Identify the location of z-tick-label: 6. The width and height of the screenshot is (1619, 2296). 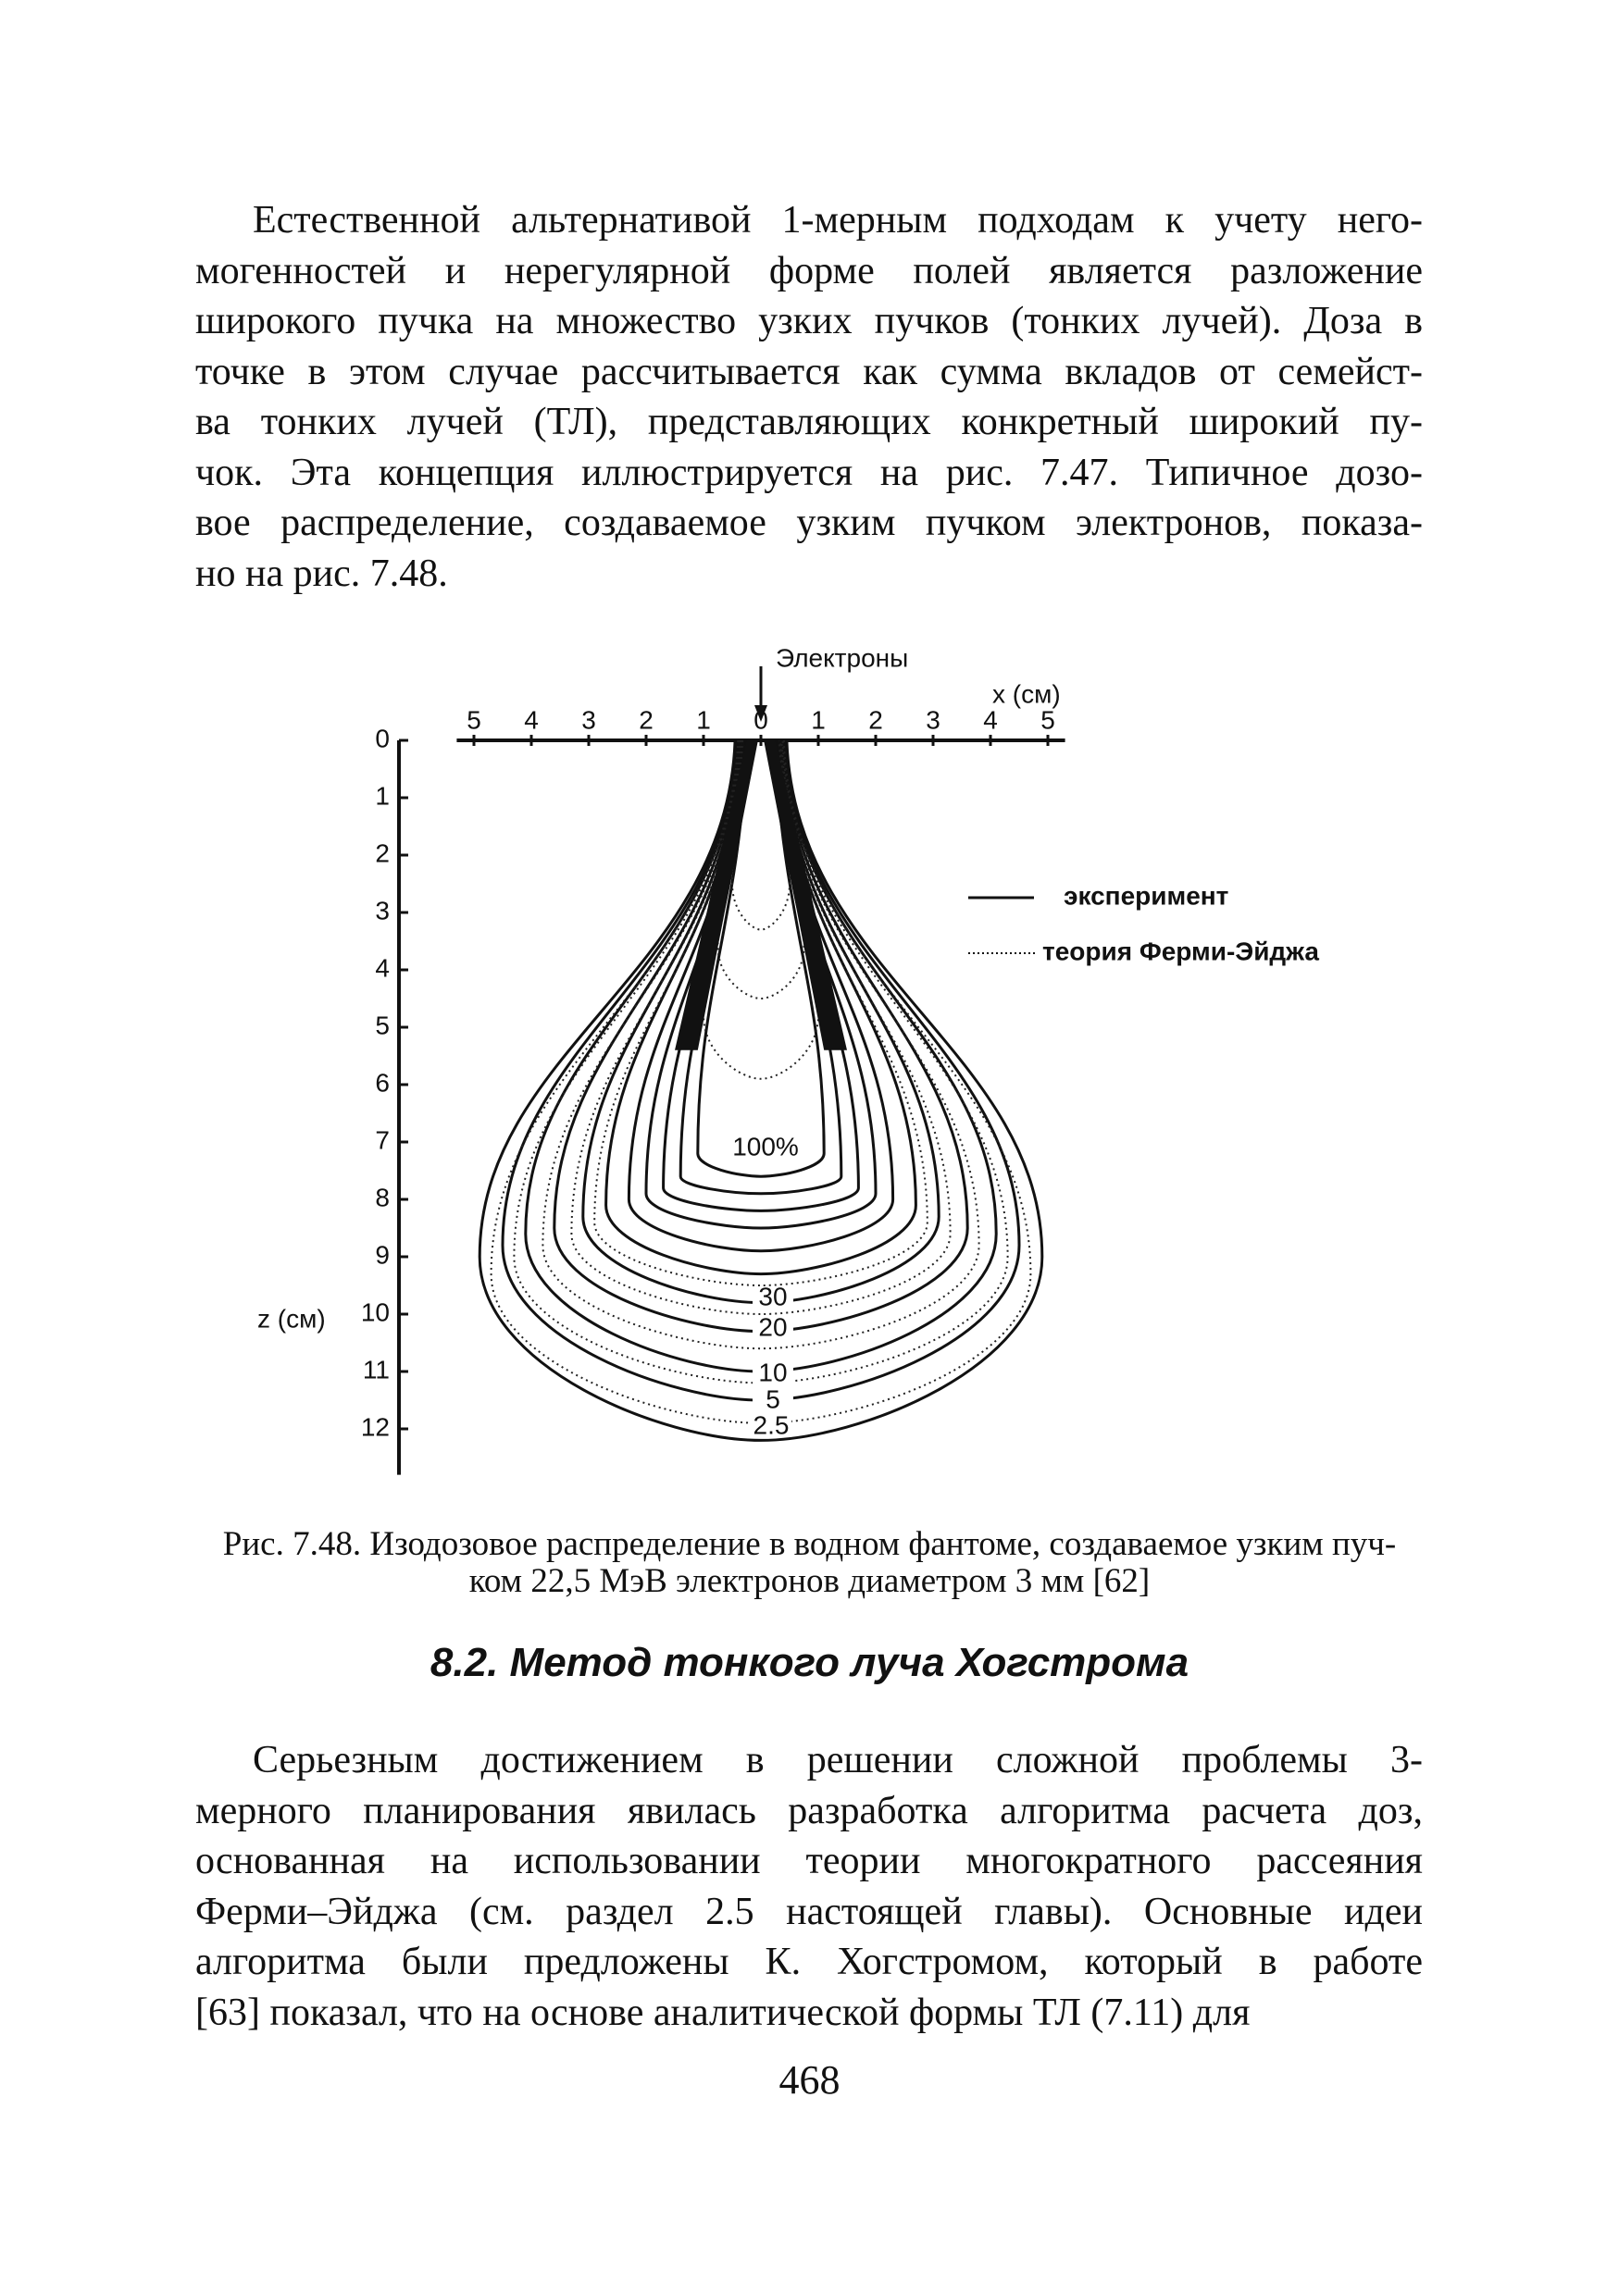
(382, 1083).